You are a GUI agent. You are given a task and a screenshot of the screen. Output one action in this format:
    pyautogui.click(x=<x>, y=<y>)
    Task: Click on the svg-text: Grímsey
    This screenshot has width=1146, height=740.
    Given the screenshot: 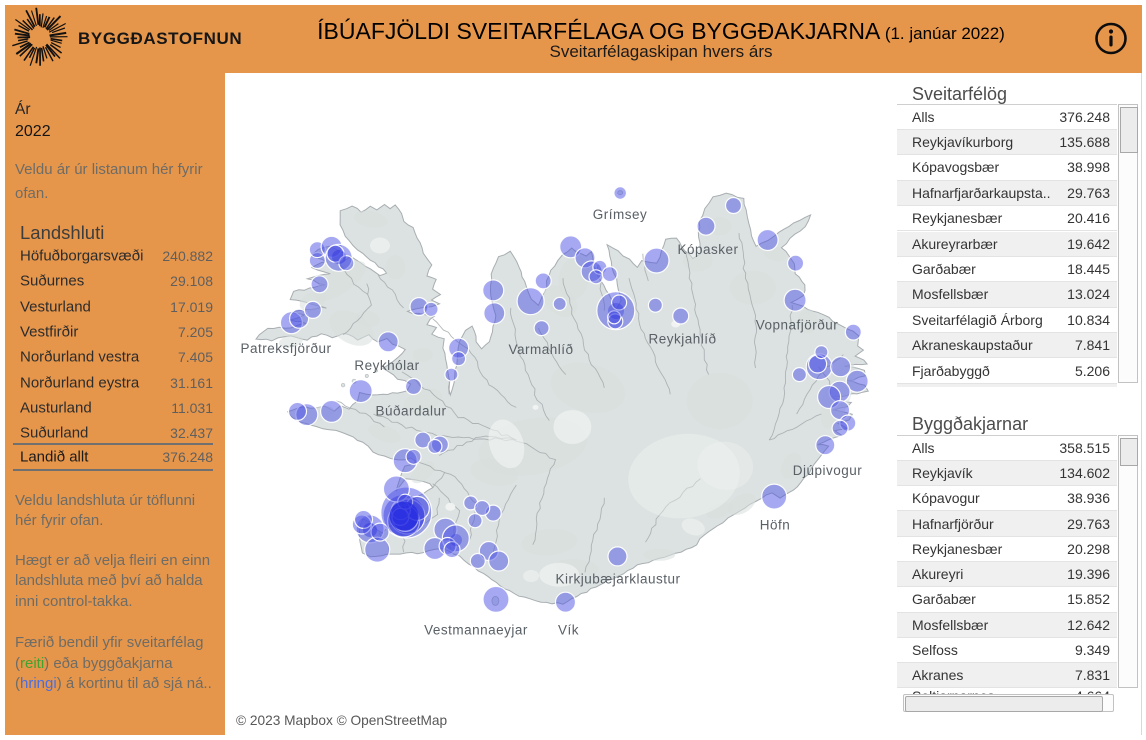 What is the action you would take?
    pyautogui.click(x=620, y=214)
    